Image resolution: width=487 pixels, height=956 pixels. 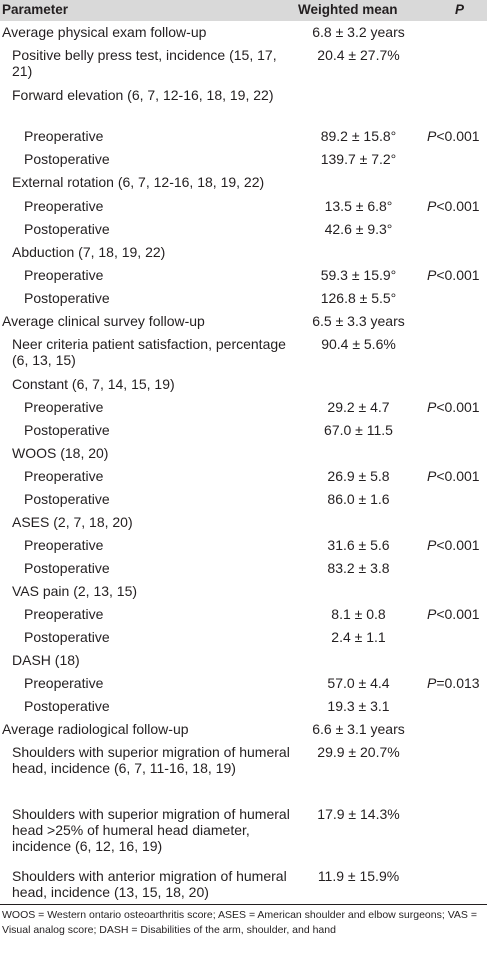 What do you see at coordinates (243, 298) in the screenshot?
I see `table-row: Postoperative 126.8 ± 5.5°` at bounding box center [243, 298].